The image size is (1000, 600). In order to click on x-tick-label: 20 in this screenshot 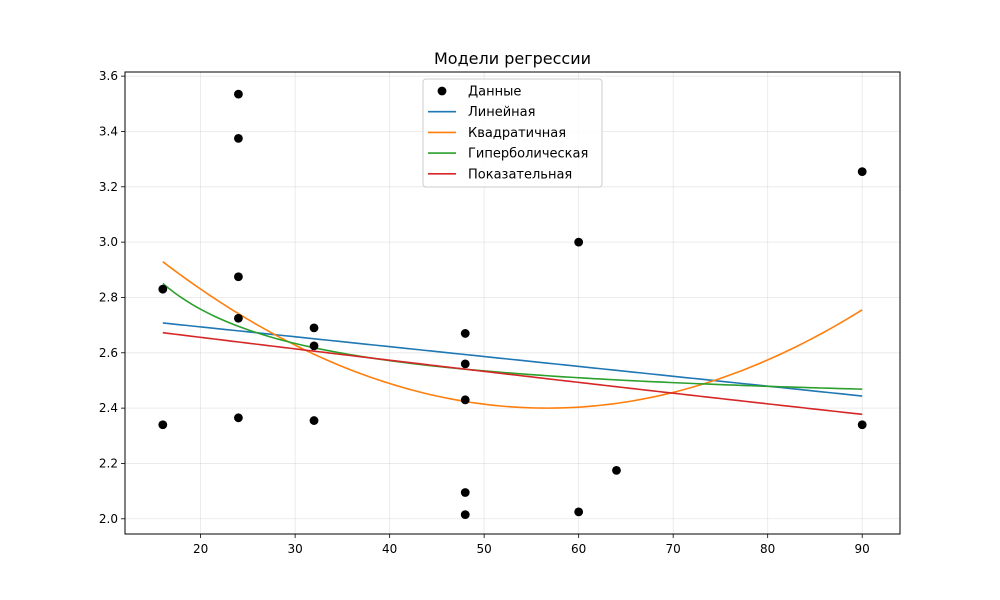, I will do `click(200, 549)`.